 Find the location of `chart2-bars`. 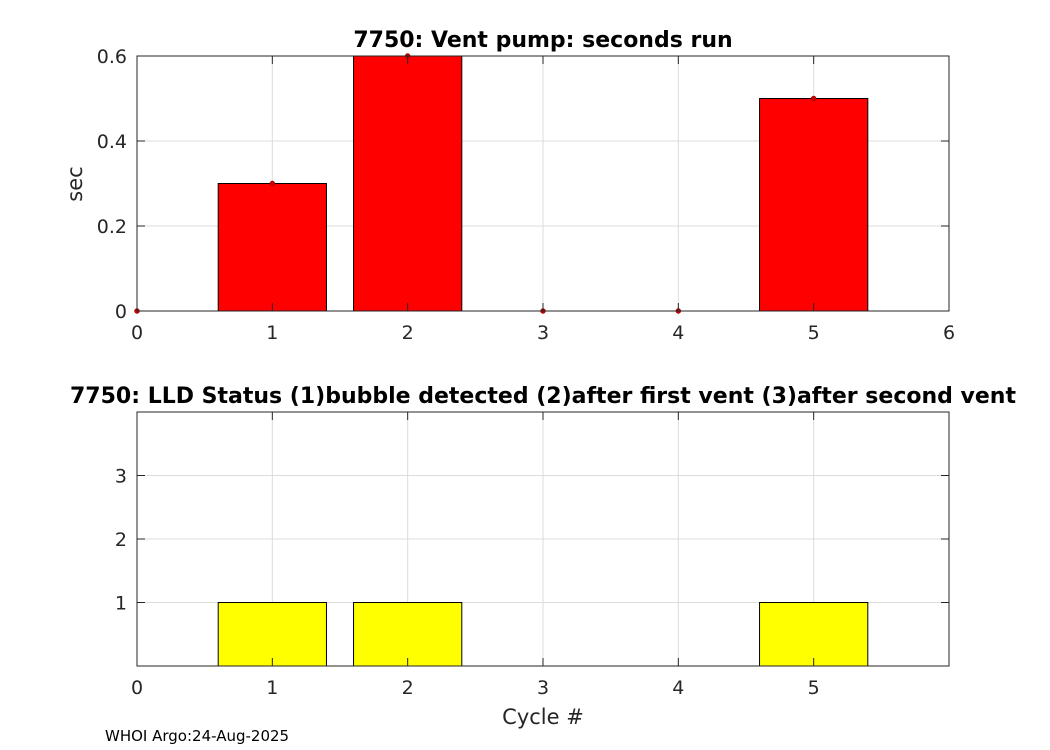

chart2-bars is located at coordinates (543, 634).